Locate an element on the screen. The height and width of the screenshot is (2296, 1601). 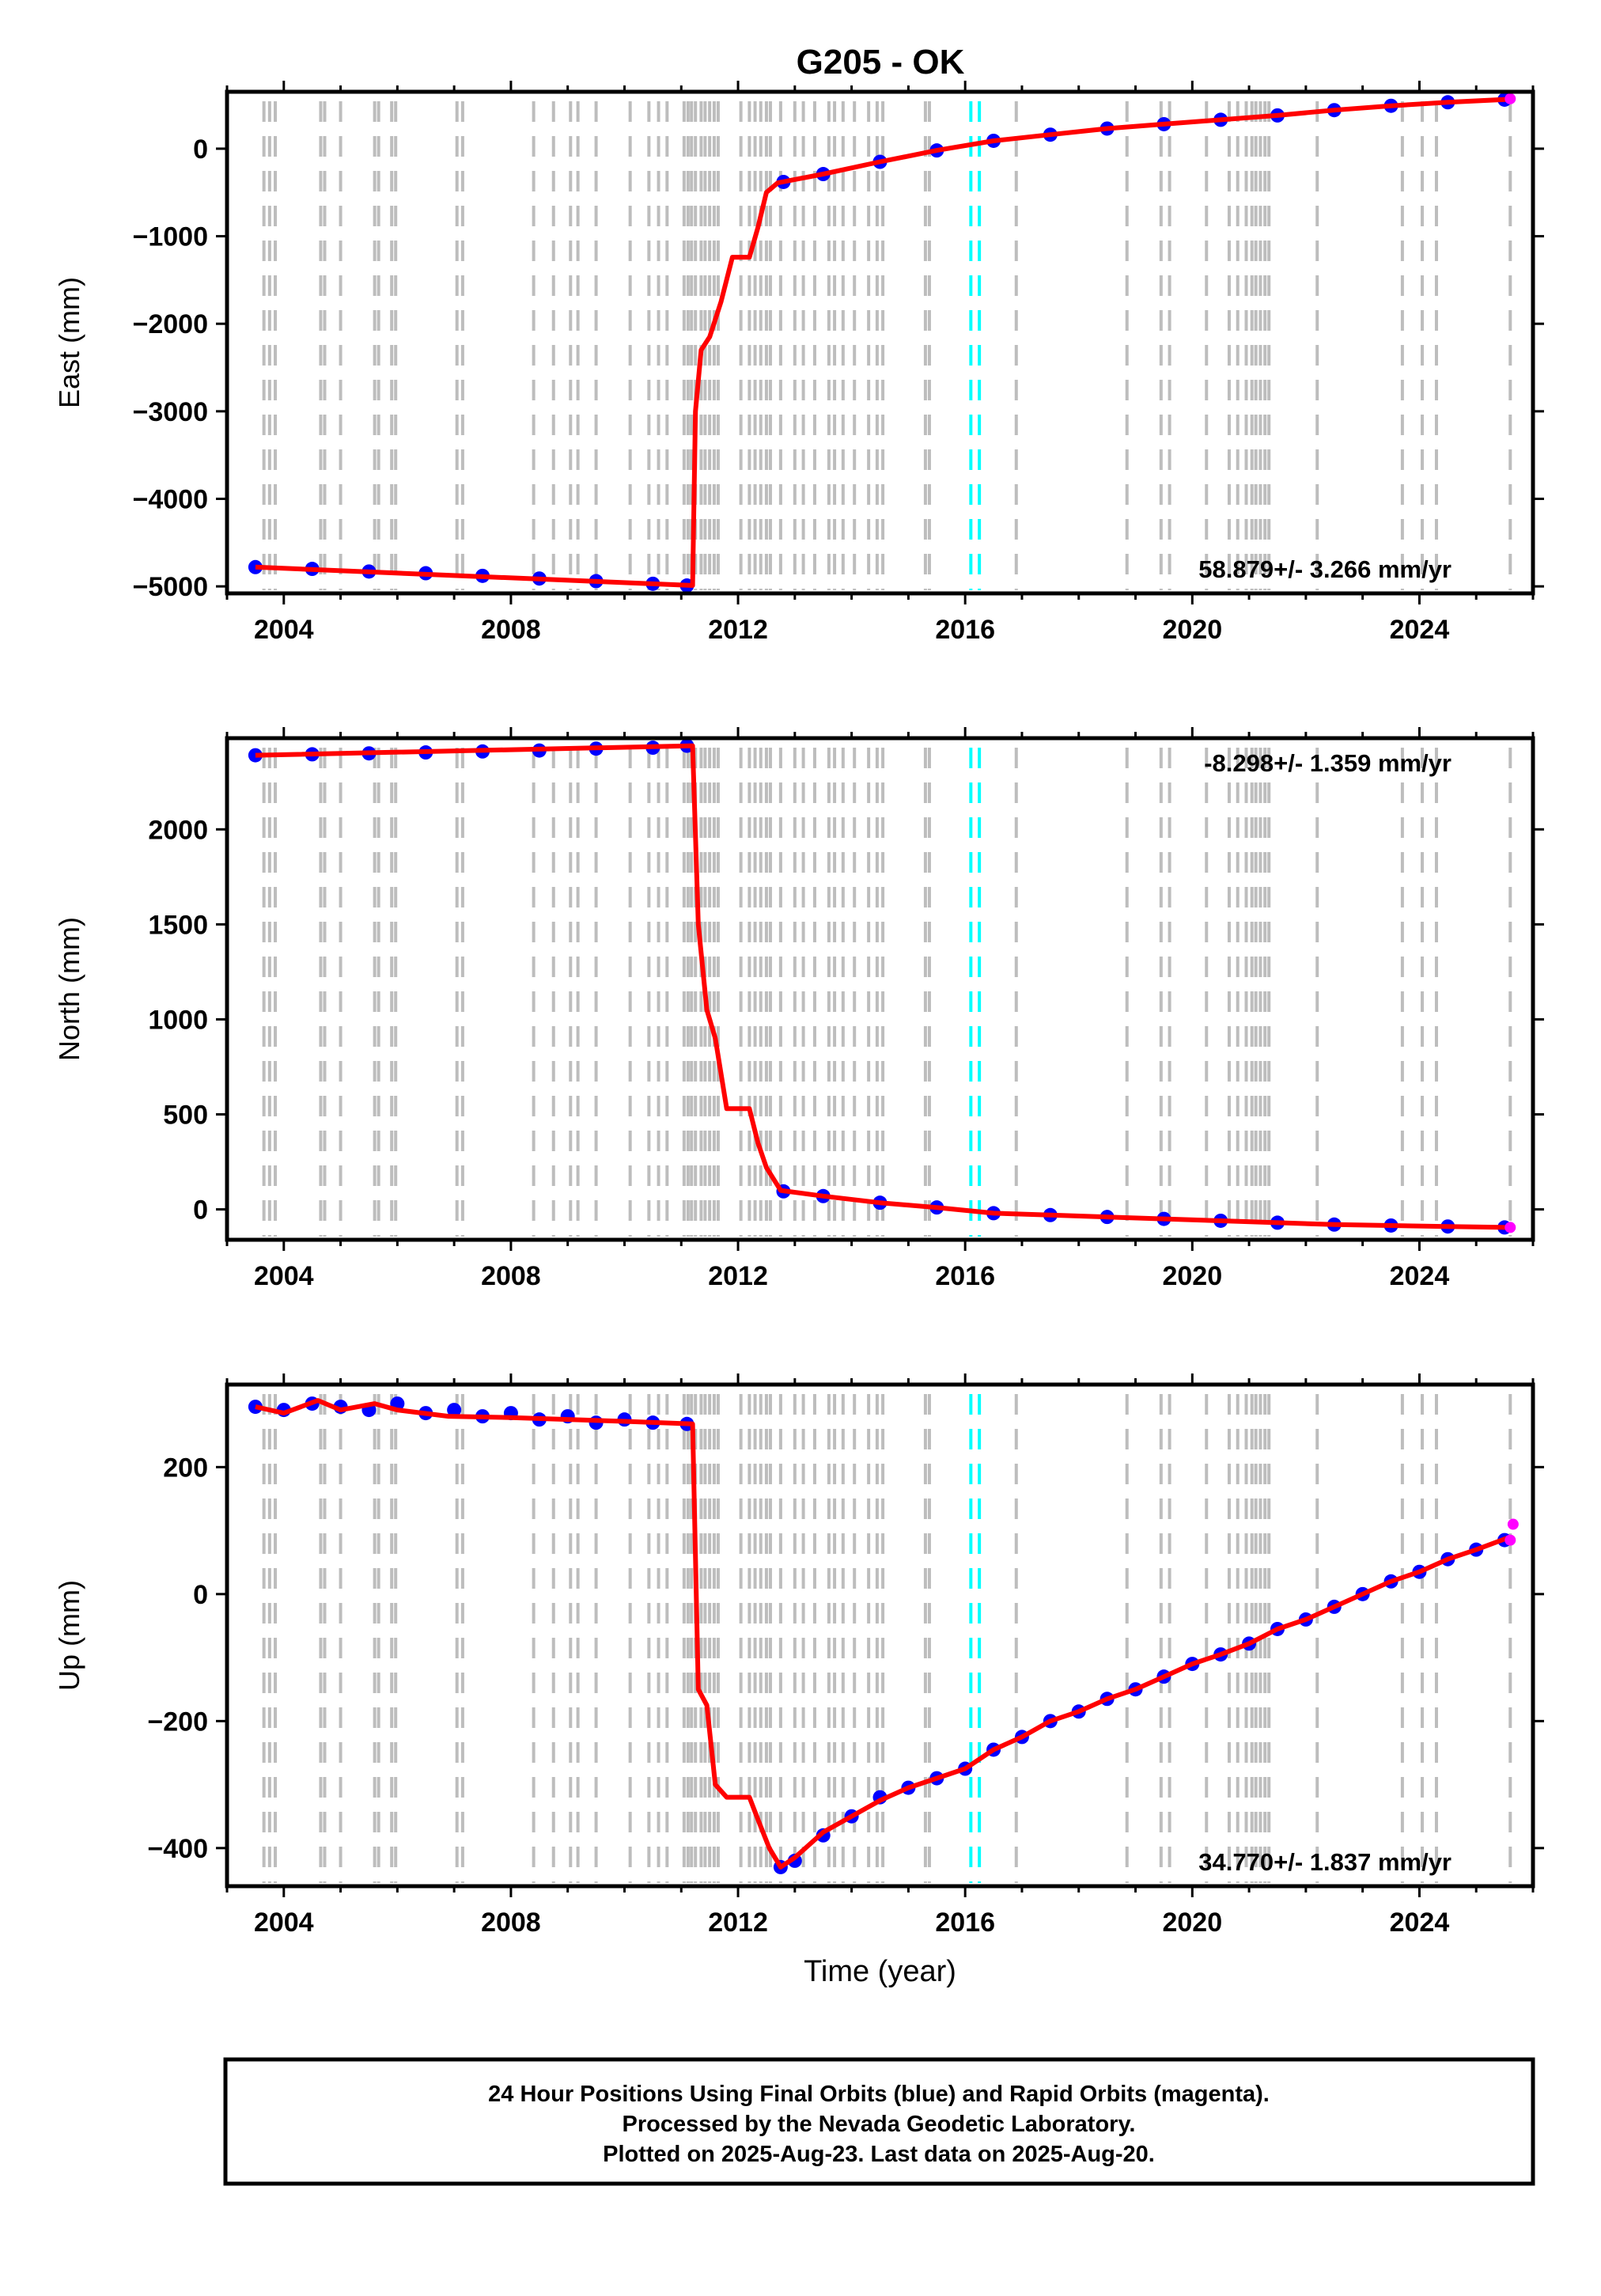
y-tick-label: 2000 is located at coordinates (178, 830).